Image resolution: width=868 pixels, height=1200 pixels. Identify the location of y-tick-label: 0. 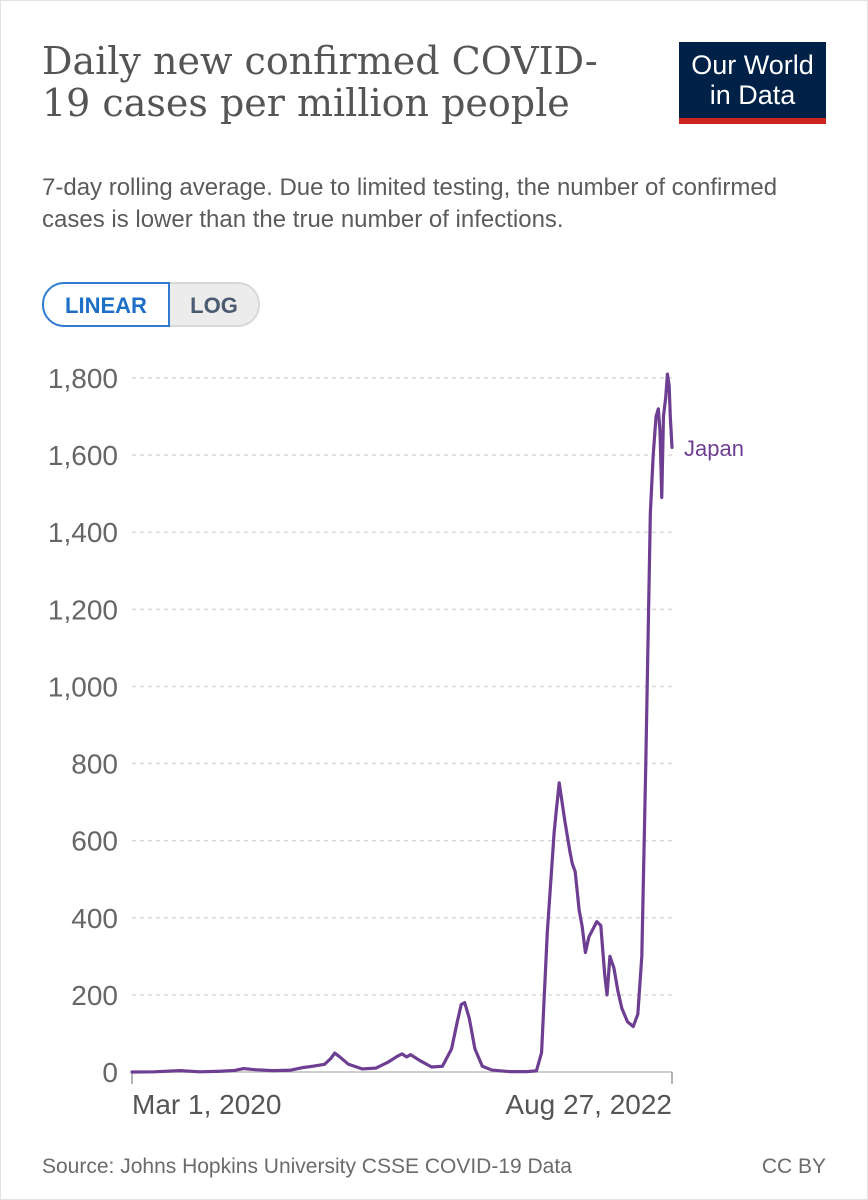
(110, 1072).